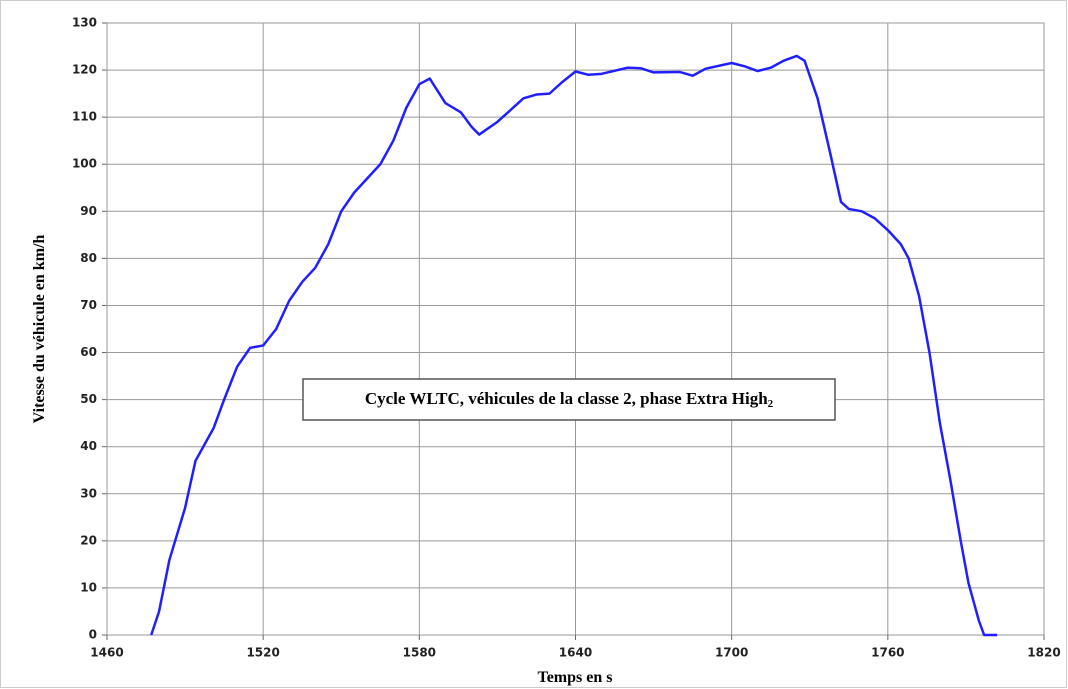  What do you see at coordinates (1043, 653) in the screenshot?
I see `x-tick-label: 1820` at bounding box center [1043, 653].